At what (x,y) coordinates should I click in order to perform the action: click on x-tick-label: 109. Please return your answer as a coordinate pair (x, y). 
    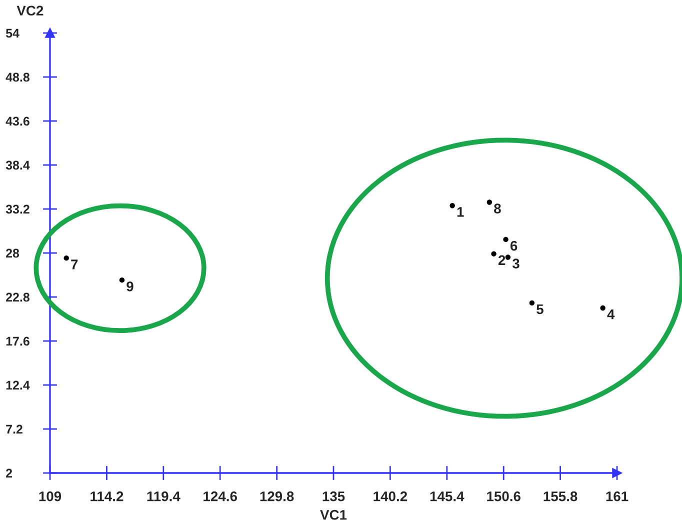
    Looking at the image, I should click on (50, 496).